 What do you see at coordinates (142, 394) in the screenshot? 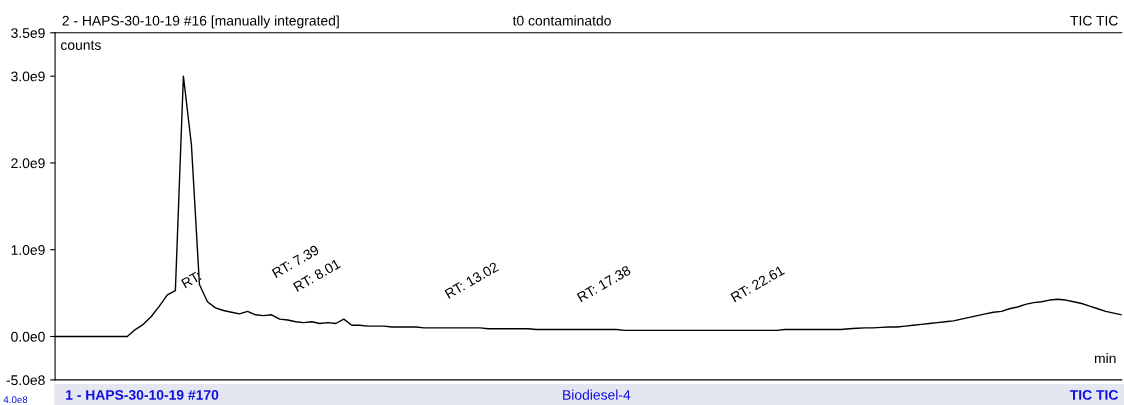
I see `text: 1 - HAPS-30-10-19 #170` at bounding box center [142, 394].